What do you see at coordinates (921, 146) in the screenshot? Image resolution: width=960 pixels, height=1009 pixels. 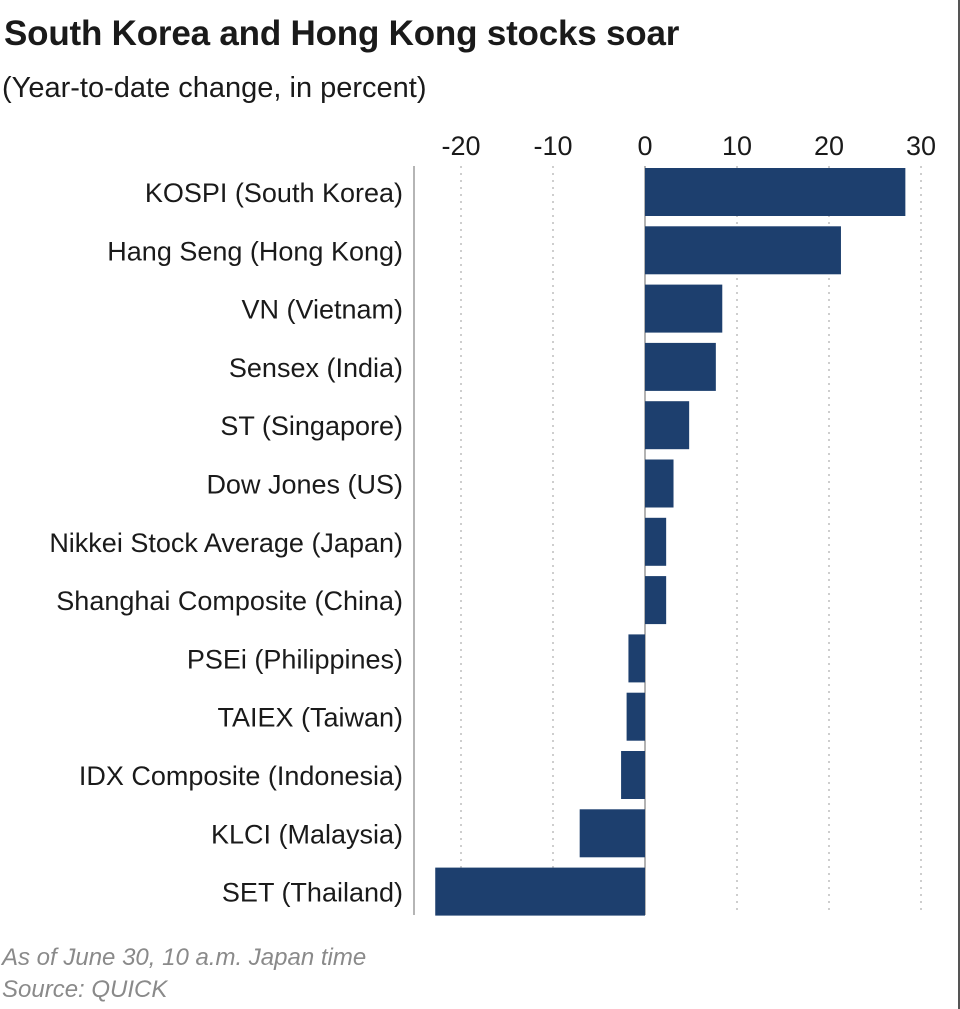 I see `x-tick-label: 30` at bounding box center [921, 146].